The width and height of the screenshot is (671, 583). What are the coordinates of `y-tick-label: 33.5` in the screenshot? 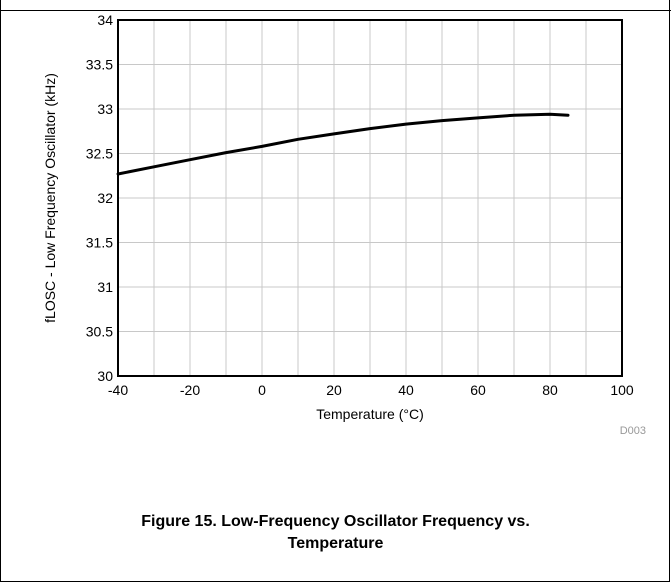 It's located at (99, 65).